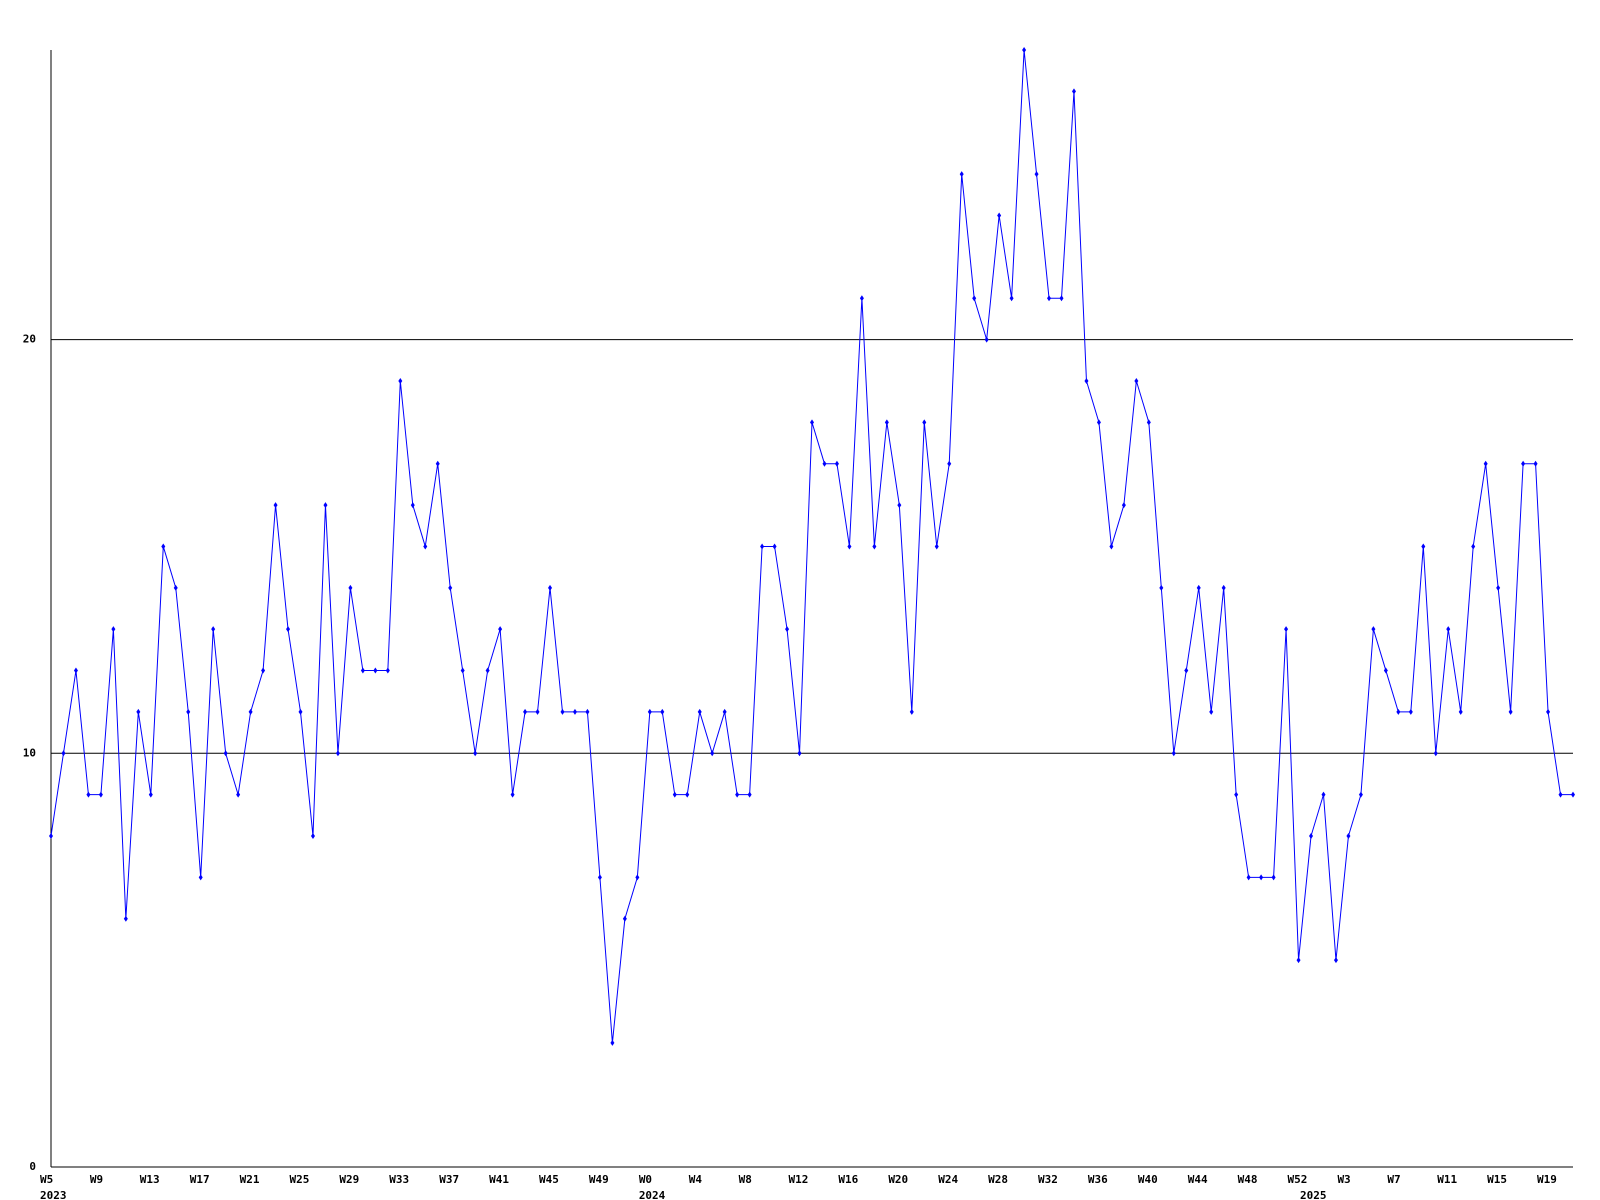 This screenshot has height=1200, width=1600. What do you see at coordinates (150, 1179) in the screenshot?
I see `x-tick-label: W13` at bounding box center [150, 1179].